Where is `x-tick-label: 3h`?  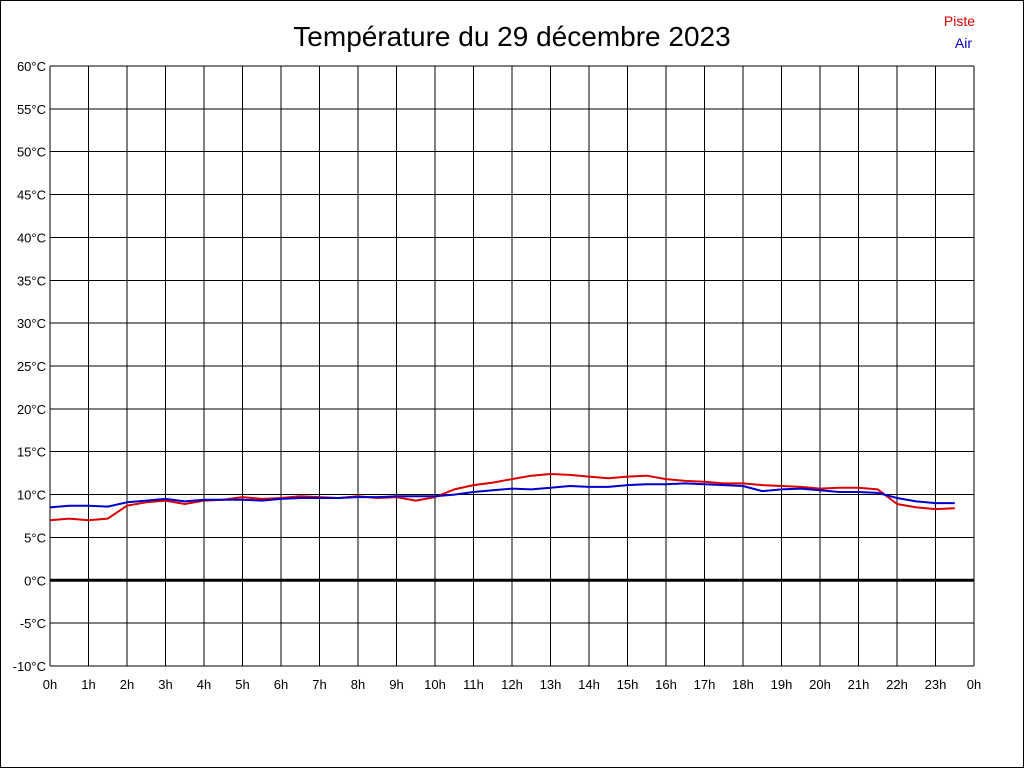 x-tick-label: 3h is located at coordinates (165, 684).